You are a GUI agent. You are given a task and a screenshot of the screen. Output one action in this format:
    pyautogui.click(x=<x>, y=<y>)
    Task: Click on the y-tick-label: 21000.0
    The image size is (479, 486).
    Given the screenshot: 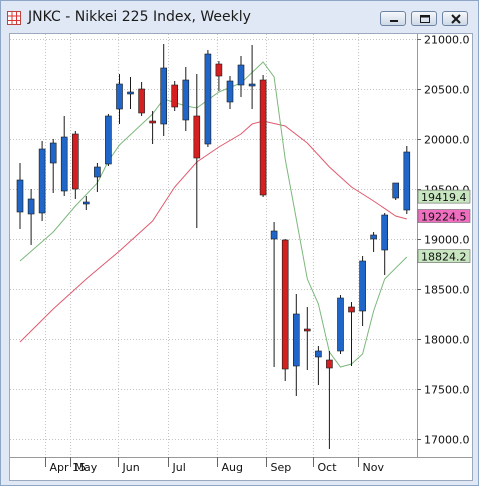 What is the action you would take?
    pyautogui.click(x=447, y=40)
    